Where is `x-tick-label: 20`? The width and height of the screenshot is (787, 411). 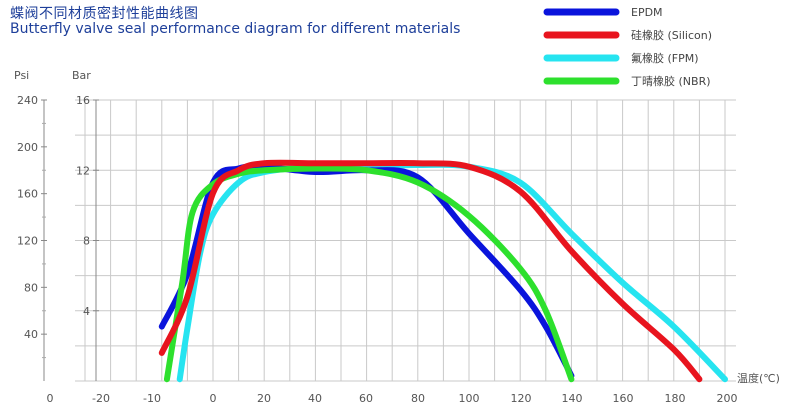
x-tick-label: 20 is located at coordinates (264, 398).